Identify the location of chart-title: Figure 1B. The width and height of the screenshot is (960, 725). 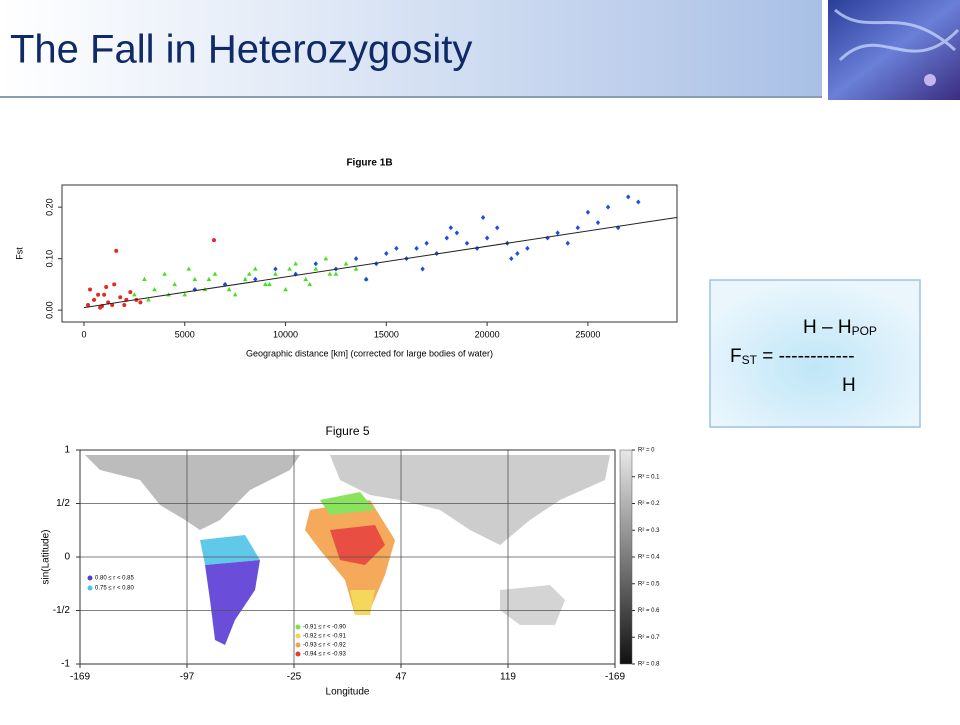
(369, 163).